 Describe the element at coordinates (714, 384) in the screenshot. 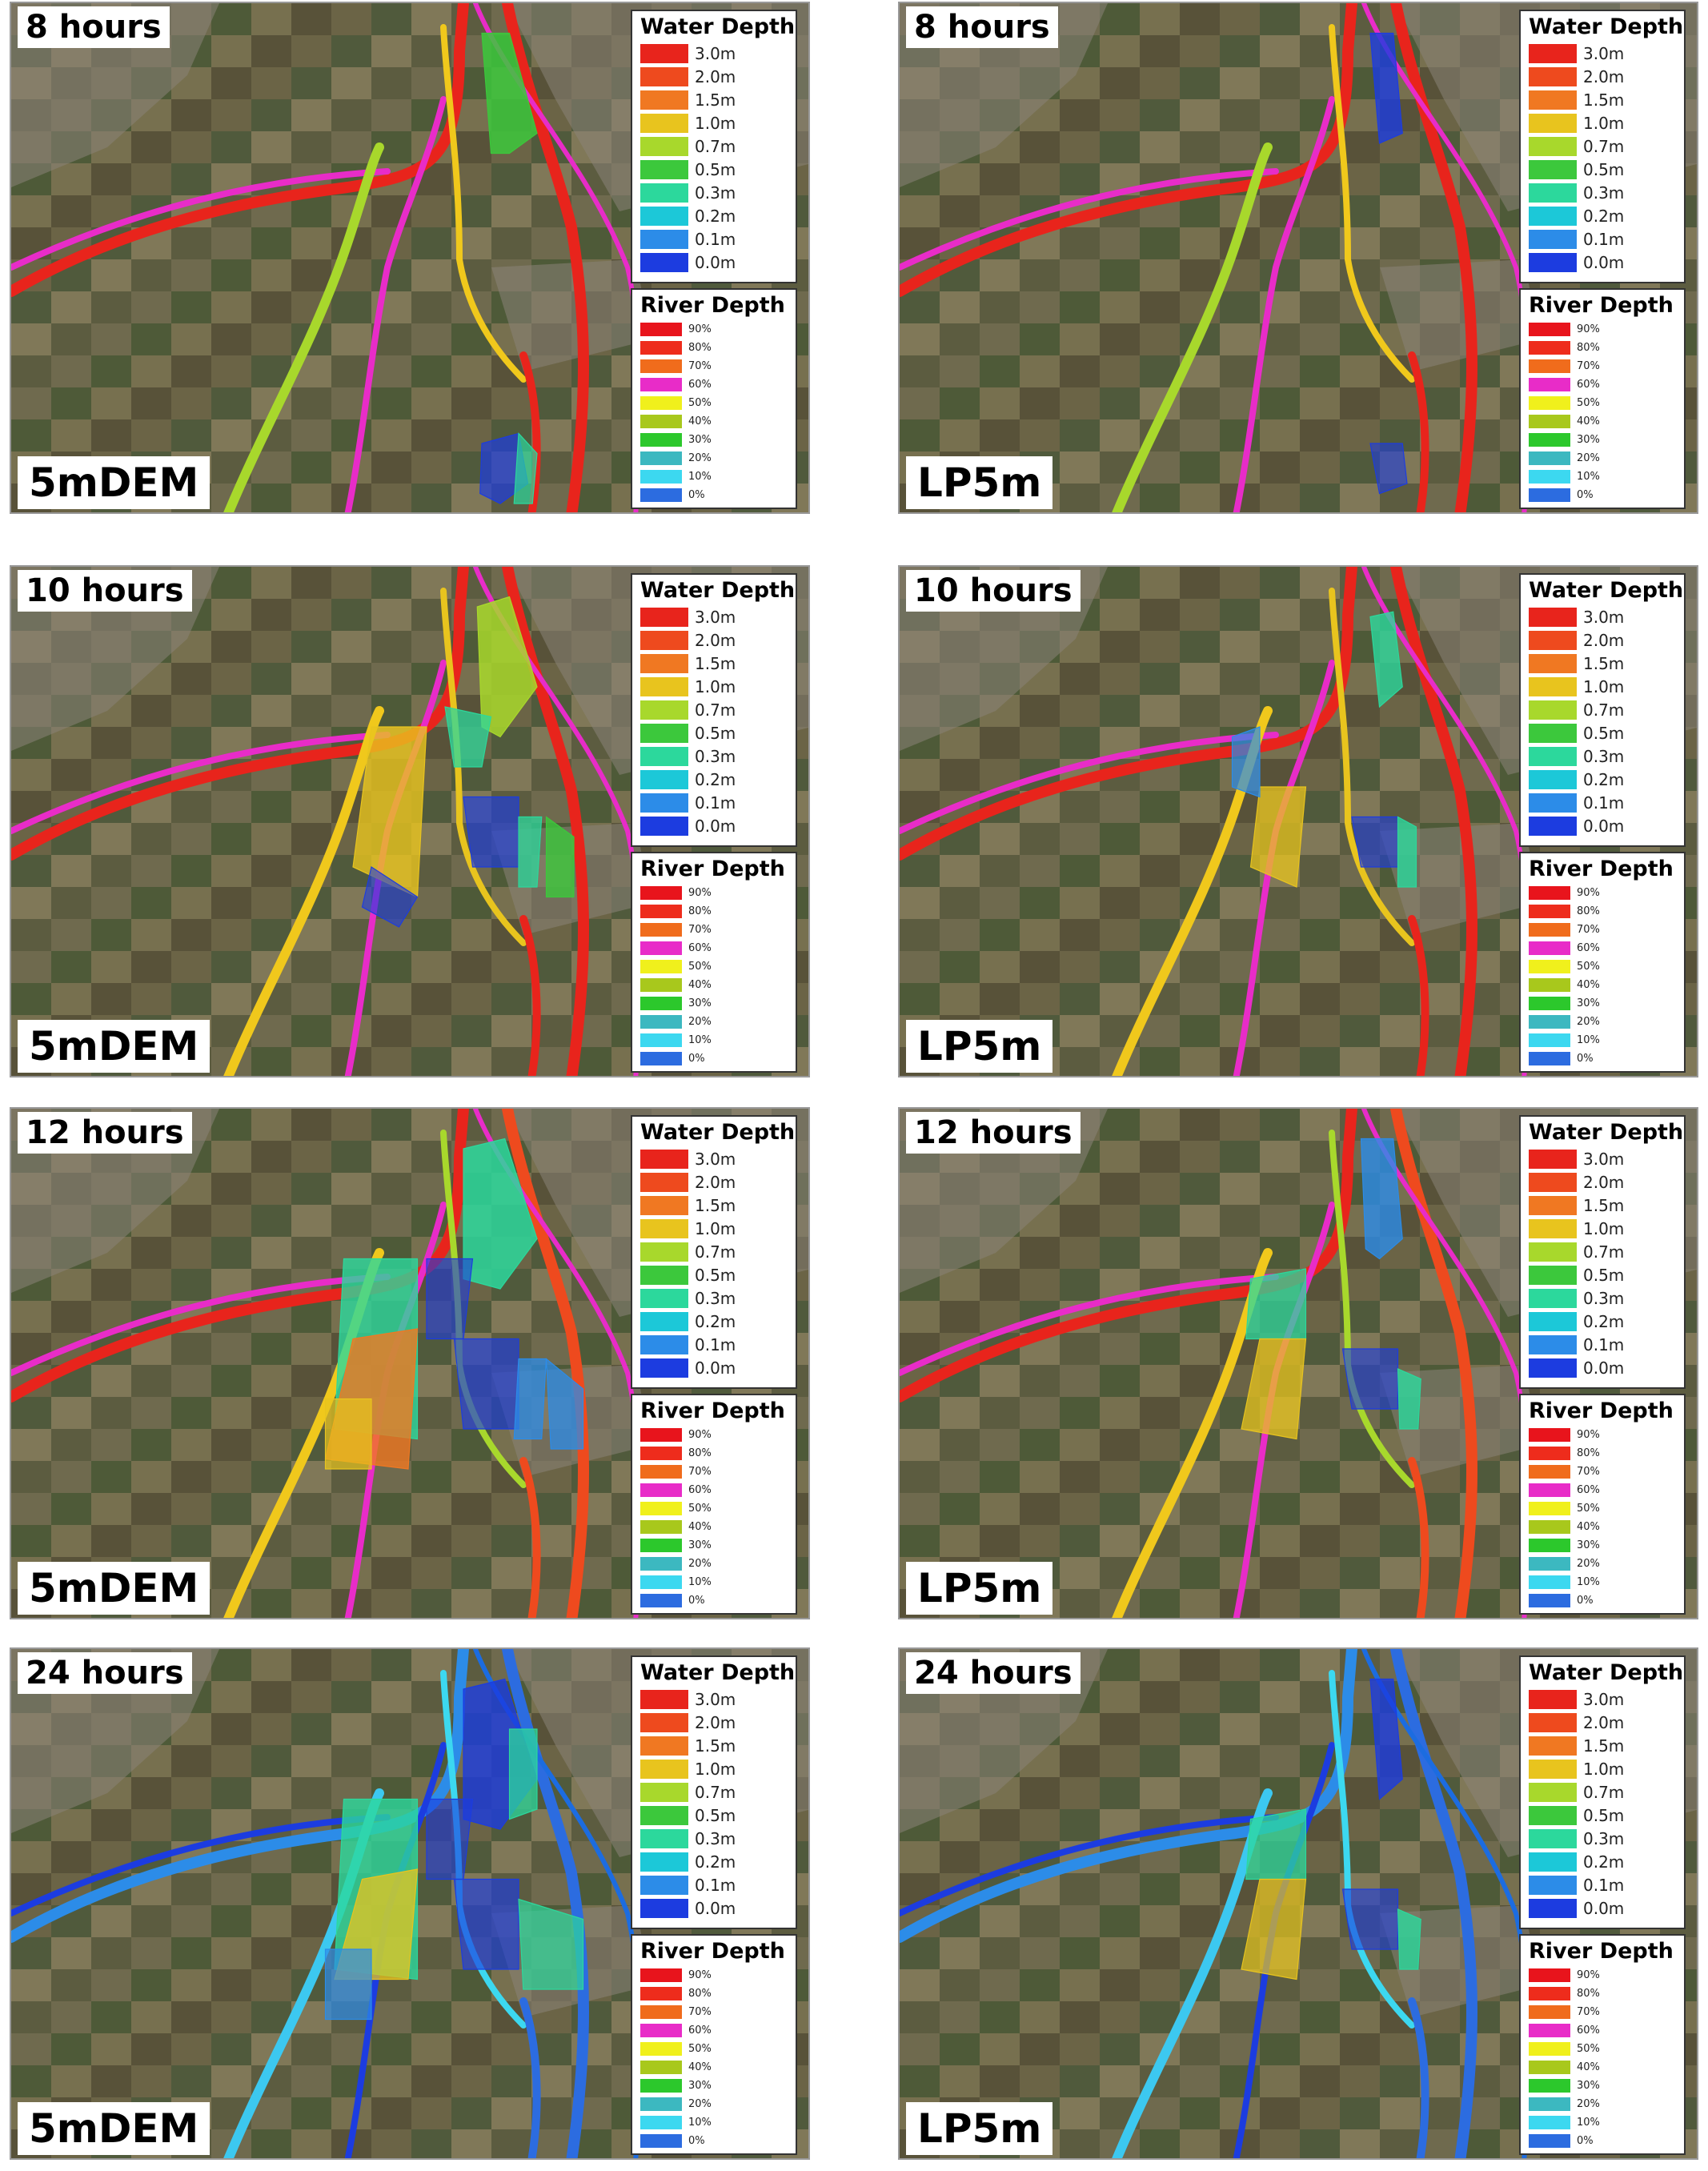

I see `river-depth-legend-item: 60%` at that location.